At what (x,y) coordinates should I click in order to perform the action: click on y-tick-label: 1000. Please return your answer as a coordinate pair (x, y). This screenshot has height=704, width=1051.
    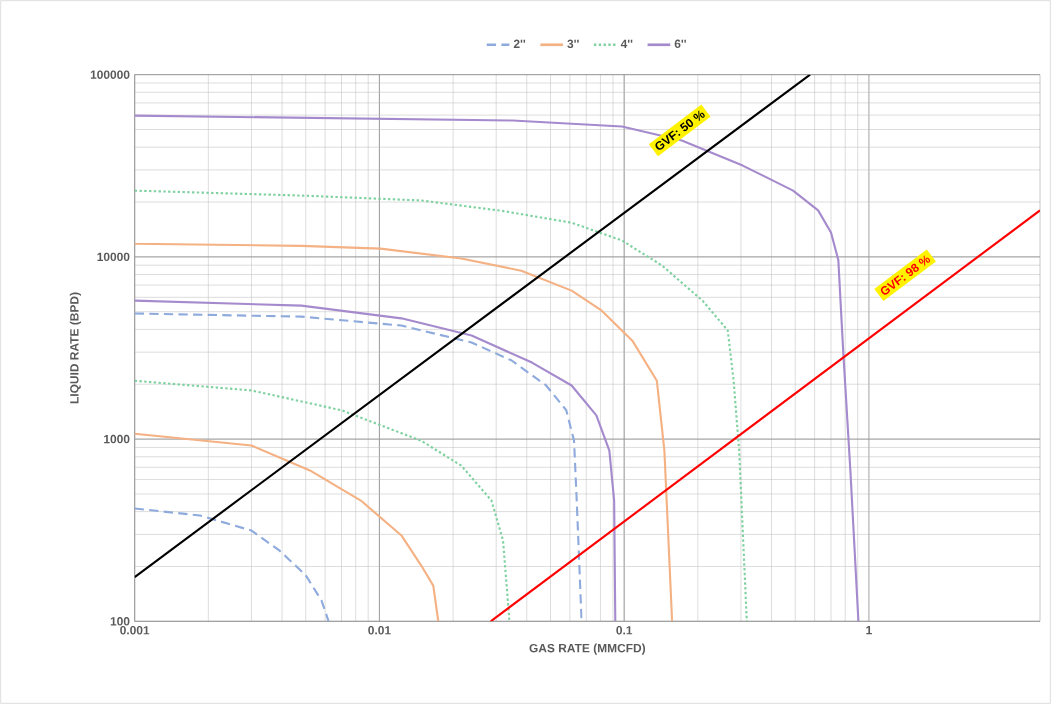
    Looking at the image, I should click on (117, 439).